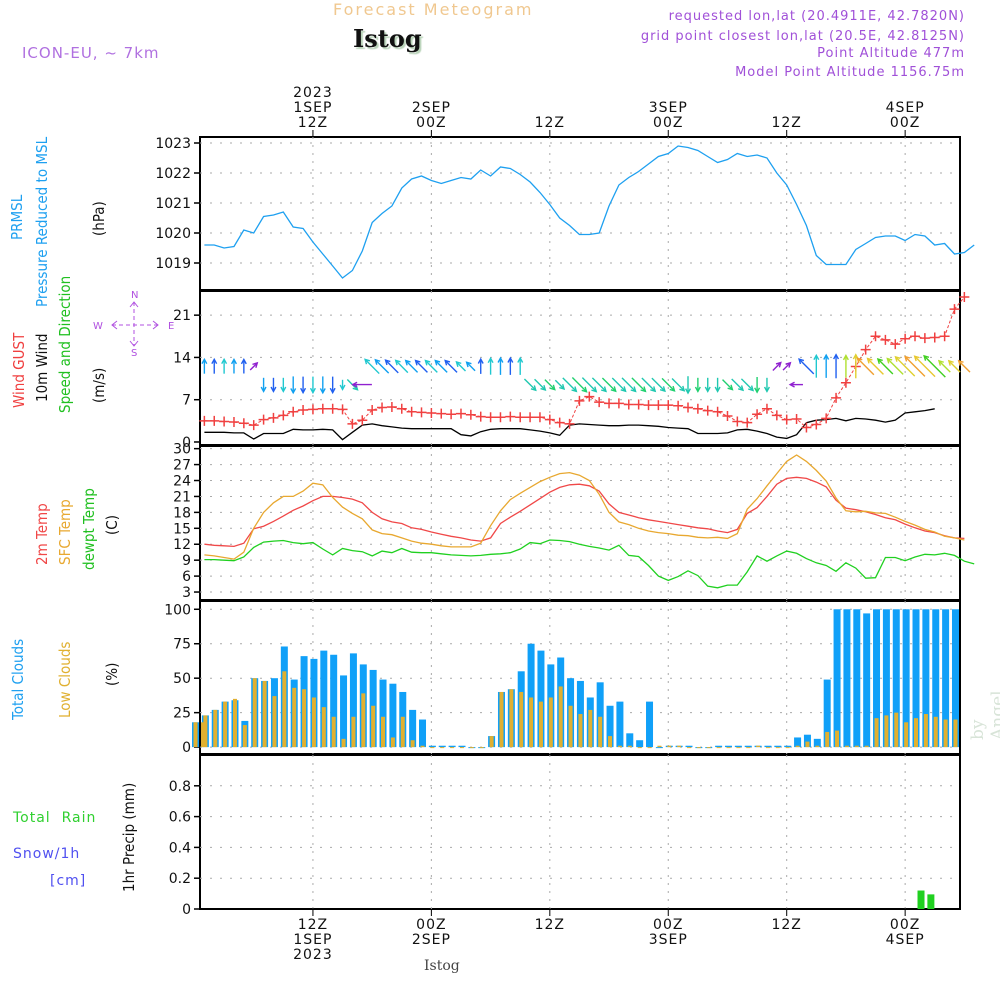 The height and width of the screenshot is (1000, 1000). What do you see at coordinates (55, 818) in the screenshot?
I see `total-rain-label: Total Rain` at bounding box center [55, 818].